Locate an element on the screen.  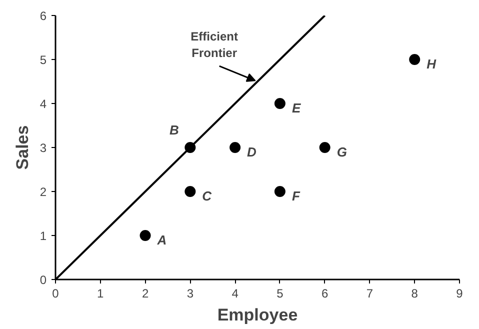
annotation: A is located at coordinates (161, 240).